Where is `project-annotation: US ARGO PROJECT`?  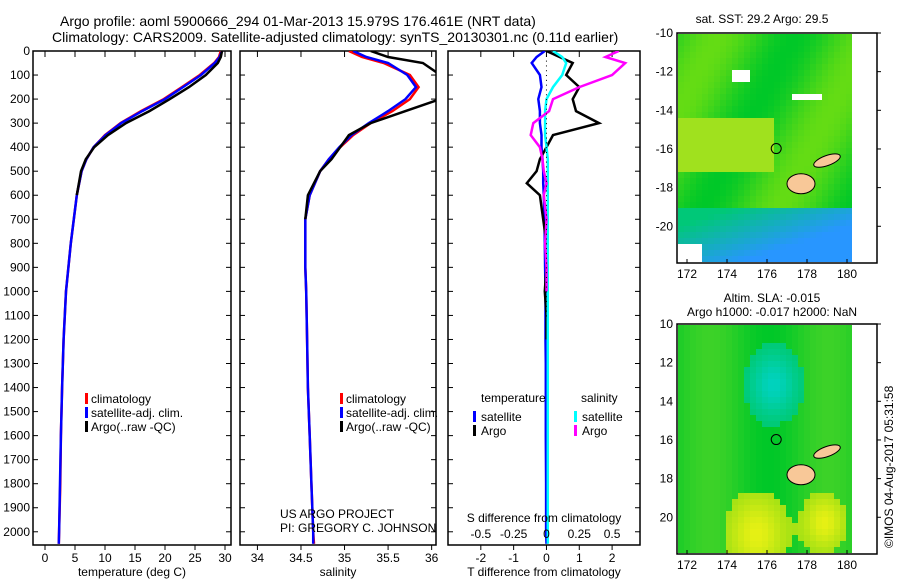 project-annotation: US ARGO PROJECT is located at coordinates (337, 514).